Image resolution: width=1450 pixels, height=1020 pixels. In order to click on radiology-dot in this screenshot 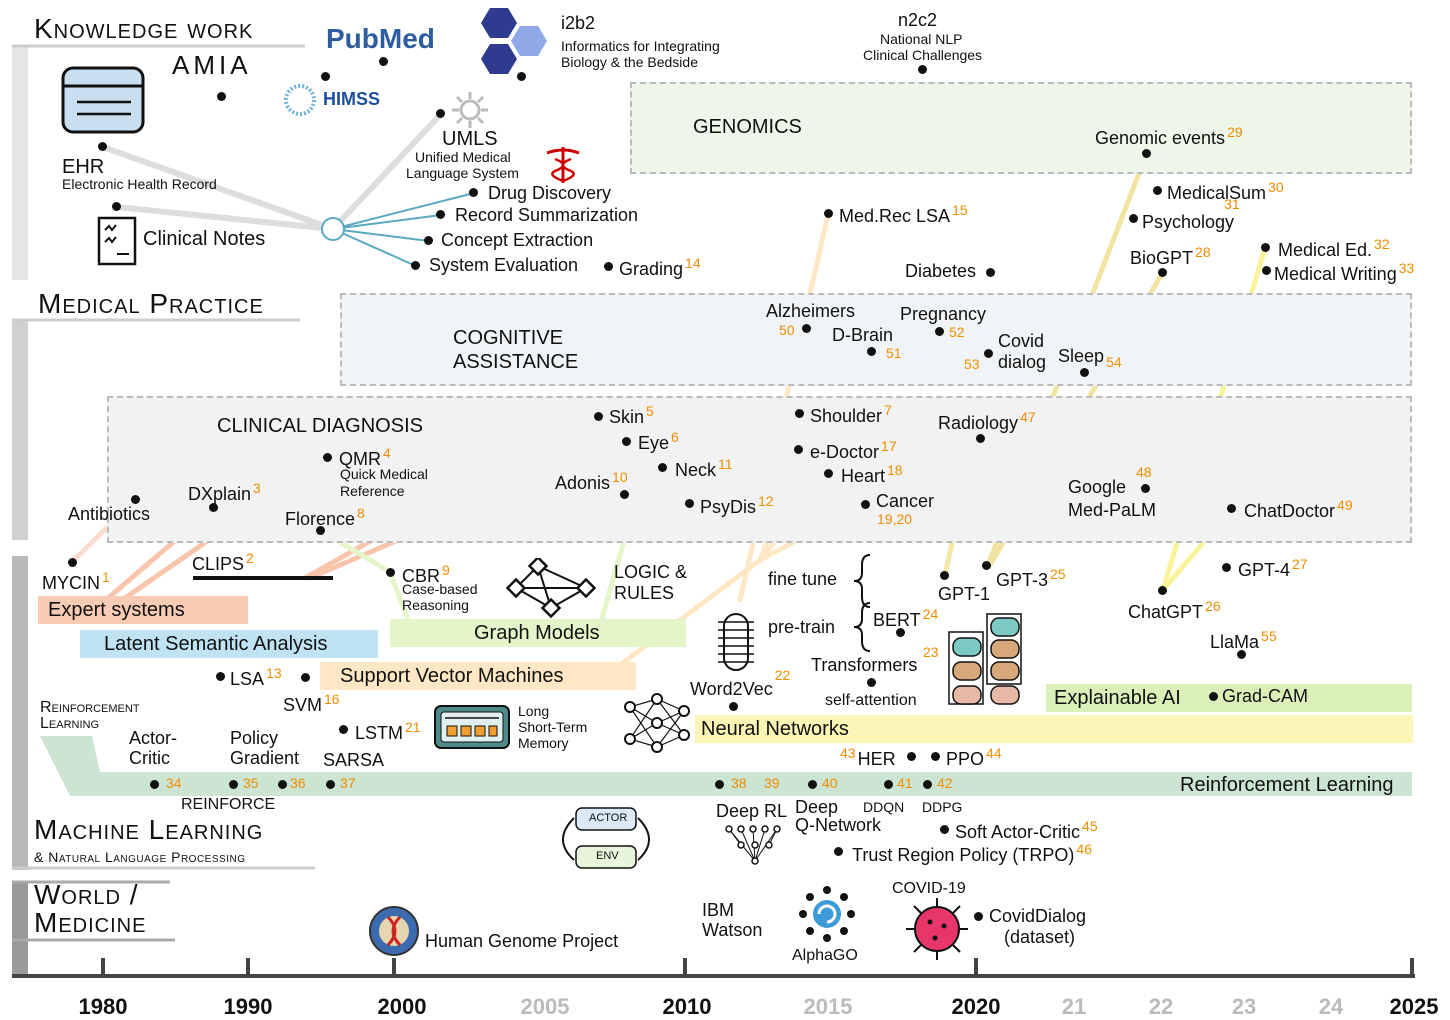, I will do `click(980, 438)`.